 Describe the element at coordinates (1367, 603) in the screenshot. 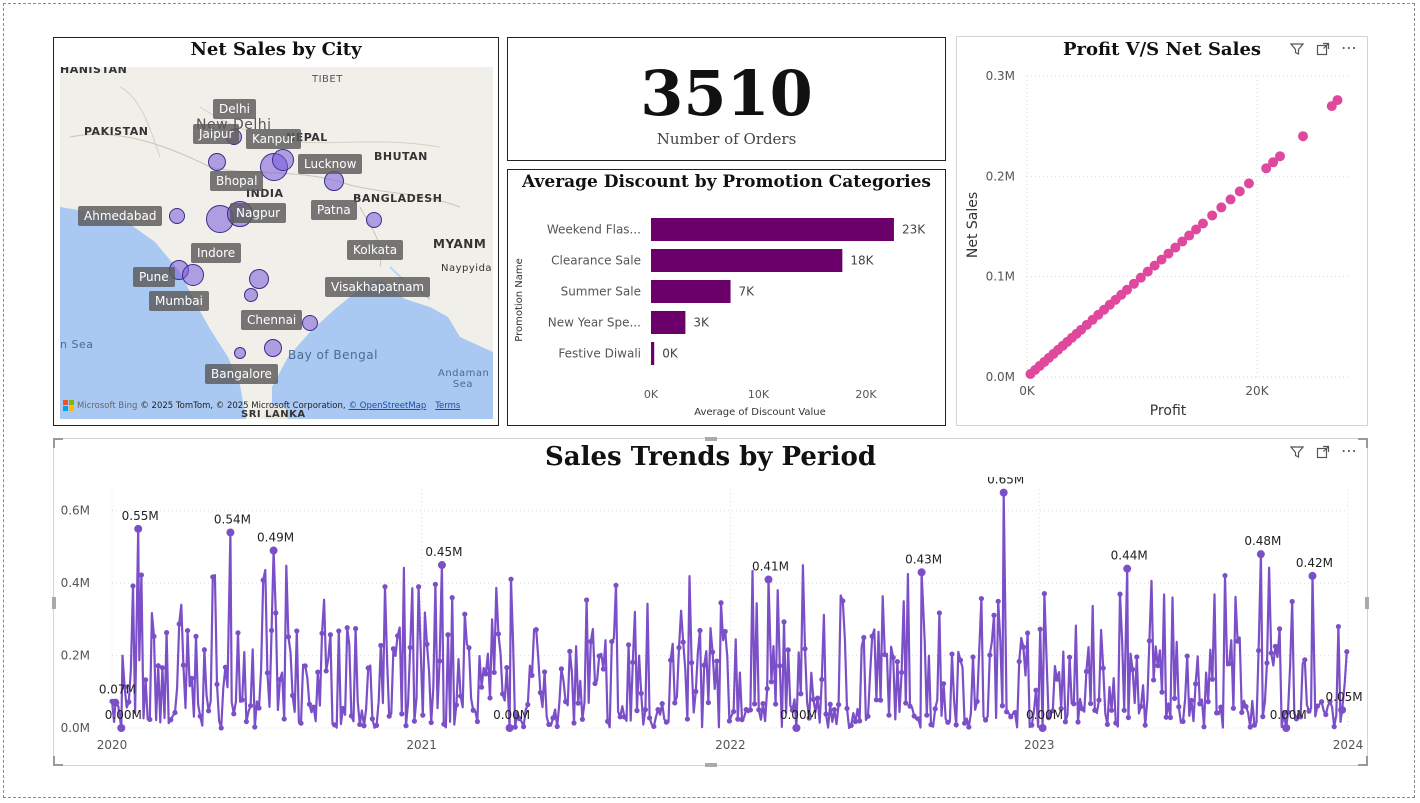

I see `resize-handle-right` at that location.